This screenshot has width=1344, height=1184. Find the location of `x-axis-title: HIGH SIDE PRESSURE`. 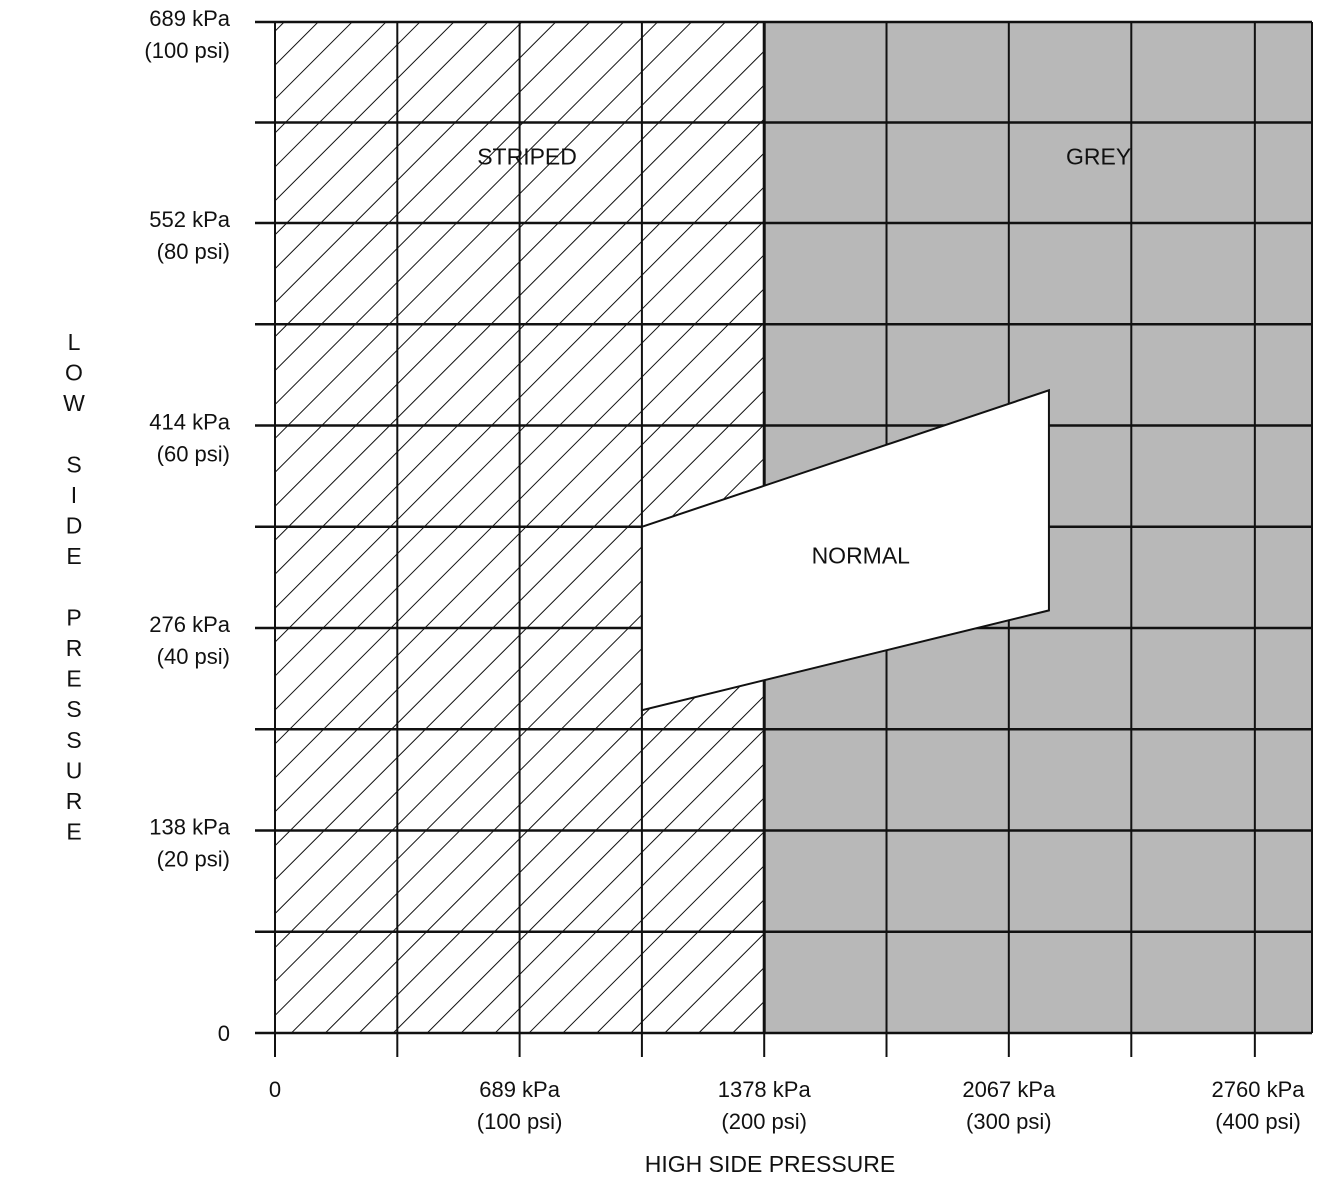

x-axis-title: HIGH SIDE PRESSURE is located at coordinates (770, 1164).